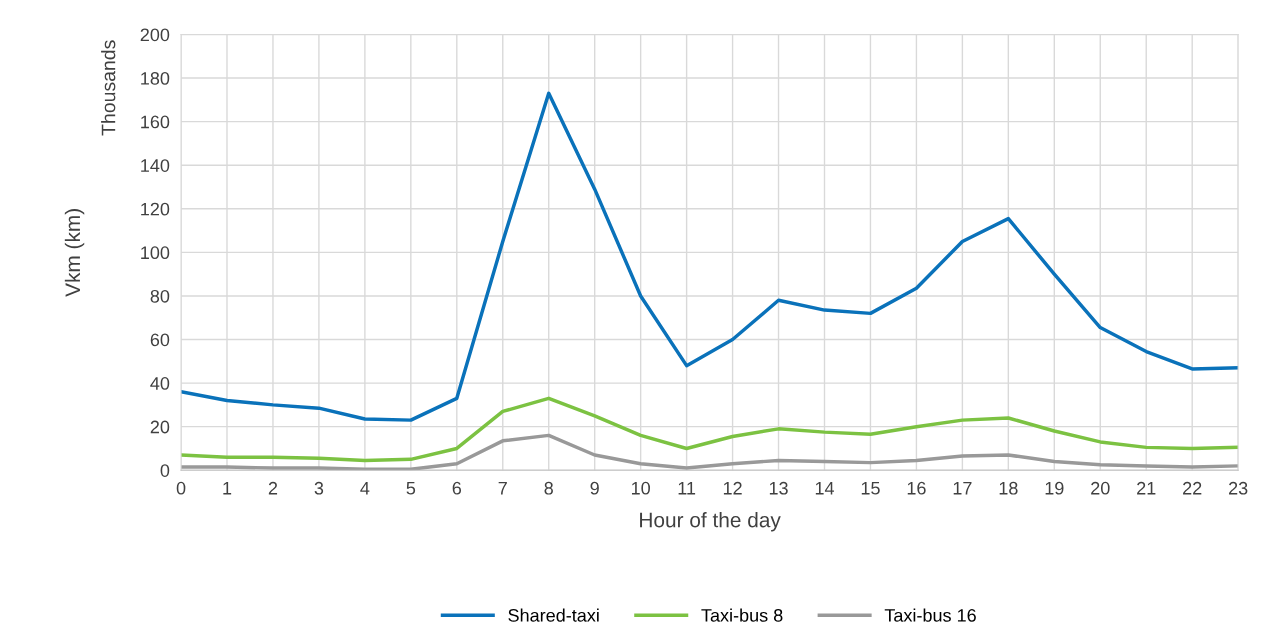 Image resolution: width=1266 pixels, height=627 pixels. I want to click on x-tick-label: 13, so click(778, 488).